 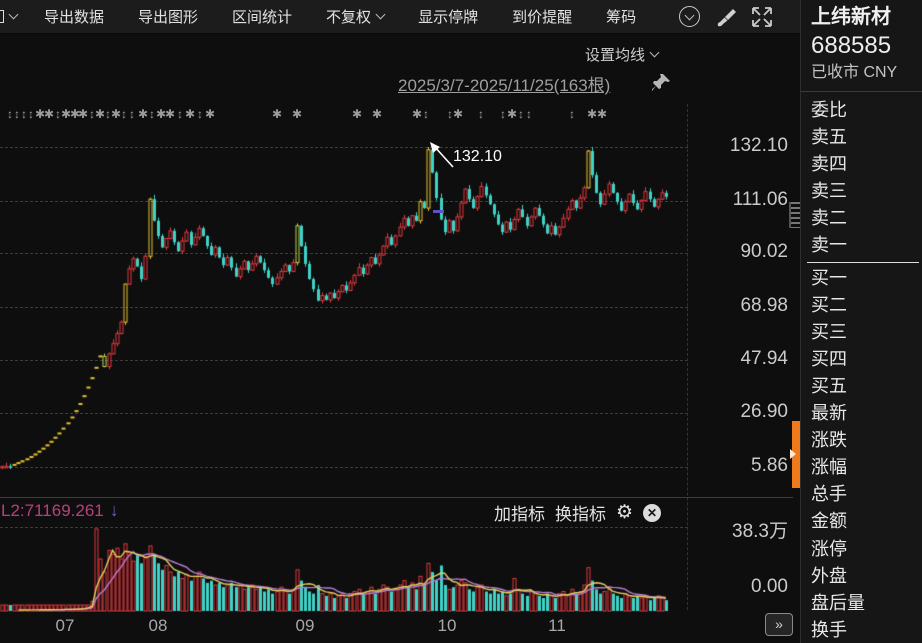 What do you see at coordinates (769, 465) in the screenshot?
I see `price-tick-label: 5.86` at bounding box center [769, 465].